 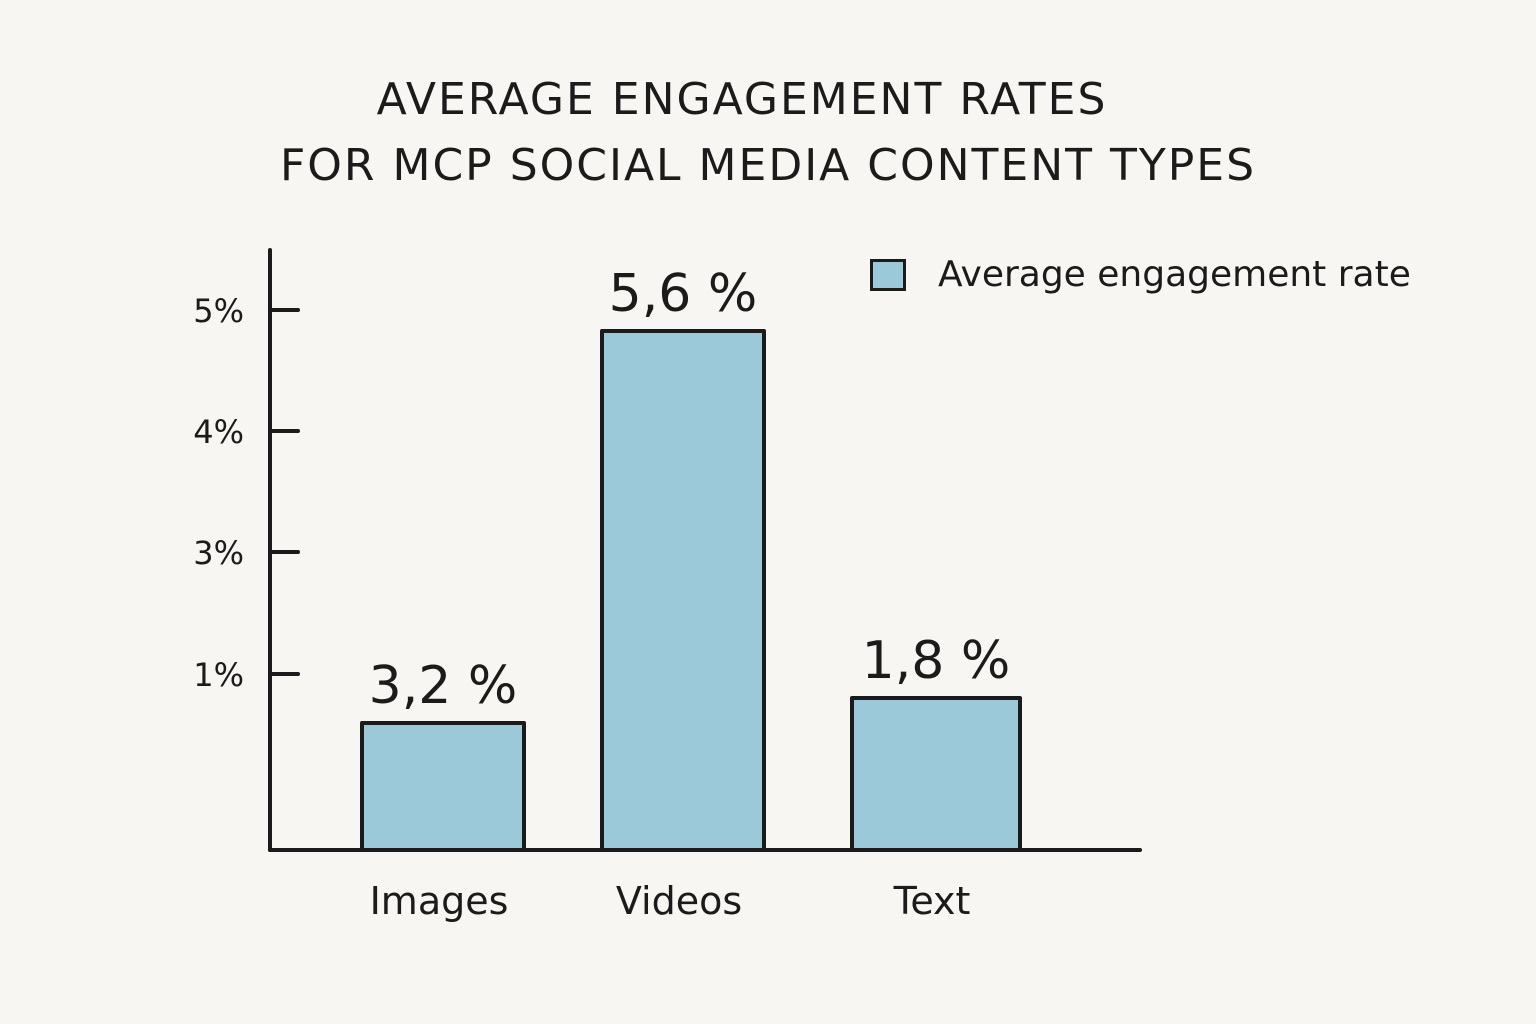 What do you see at coordinates (1174, 274) in the screenshot?
I see `legend-label: Average engagement rate` at bounding box center [1174, 274].